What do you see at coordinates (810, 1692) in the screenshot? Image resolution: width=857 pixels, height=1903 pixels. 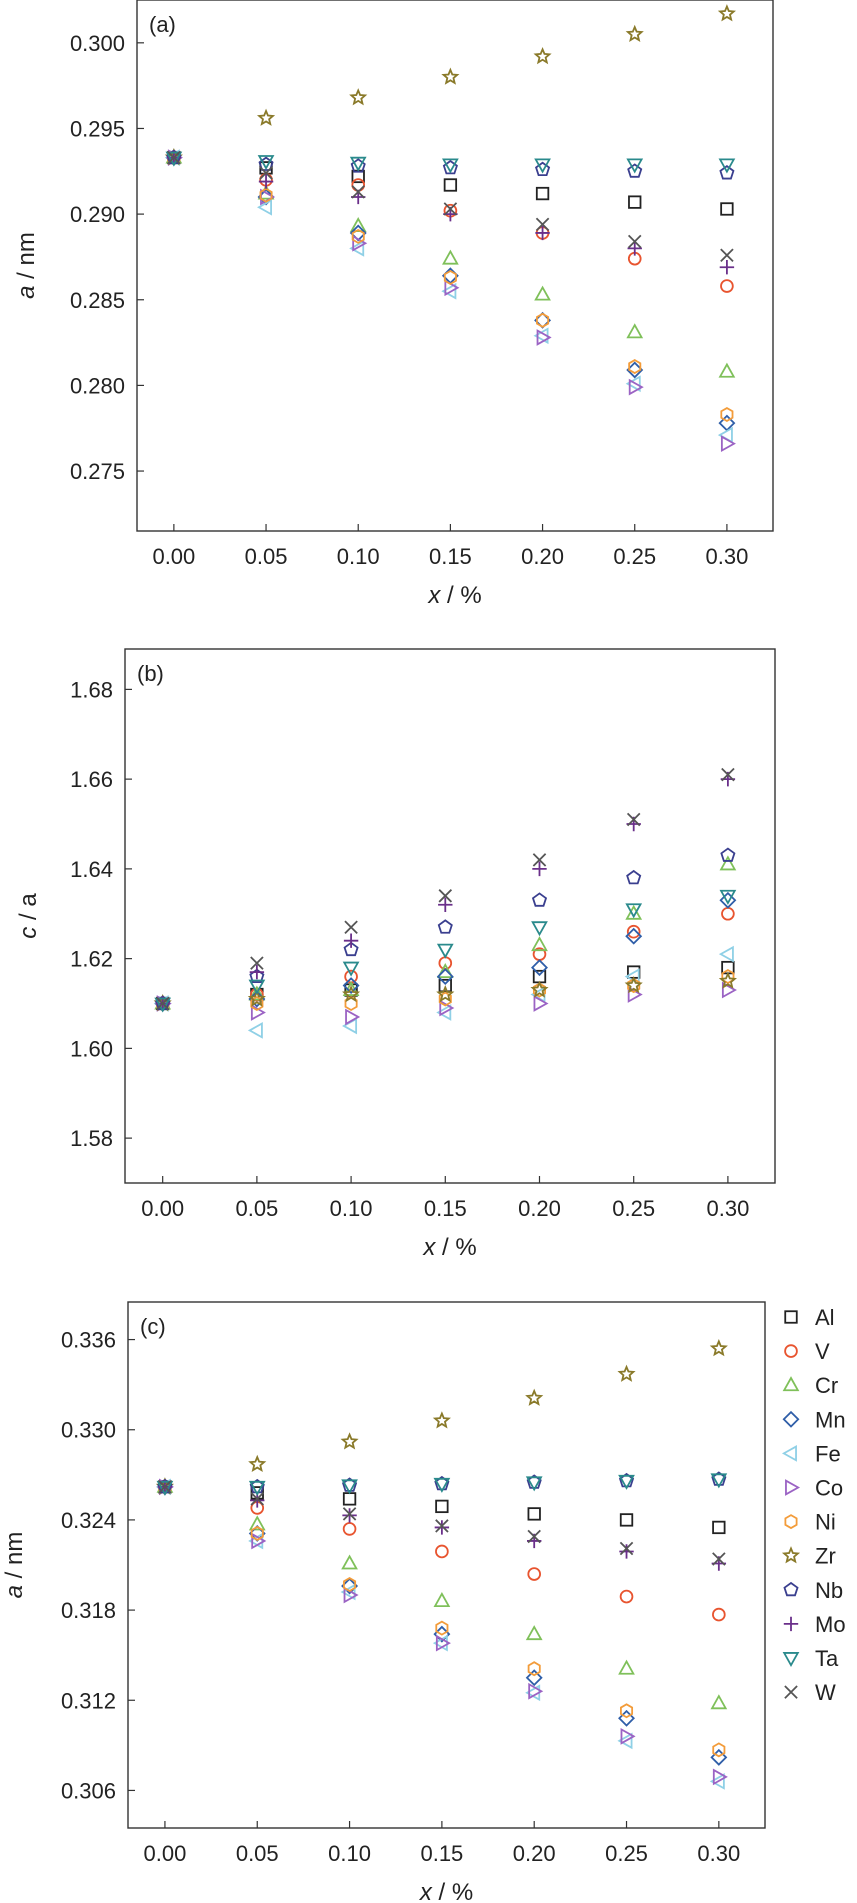 I see `legend-item-w: W` at bounding box center [810, 1692].